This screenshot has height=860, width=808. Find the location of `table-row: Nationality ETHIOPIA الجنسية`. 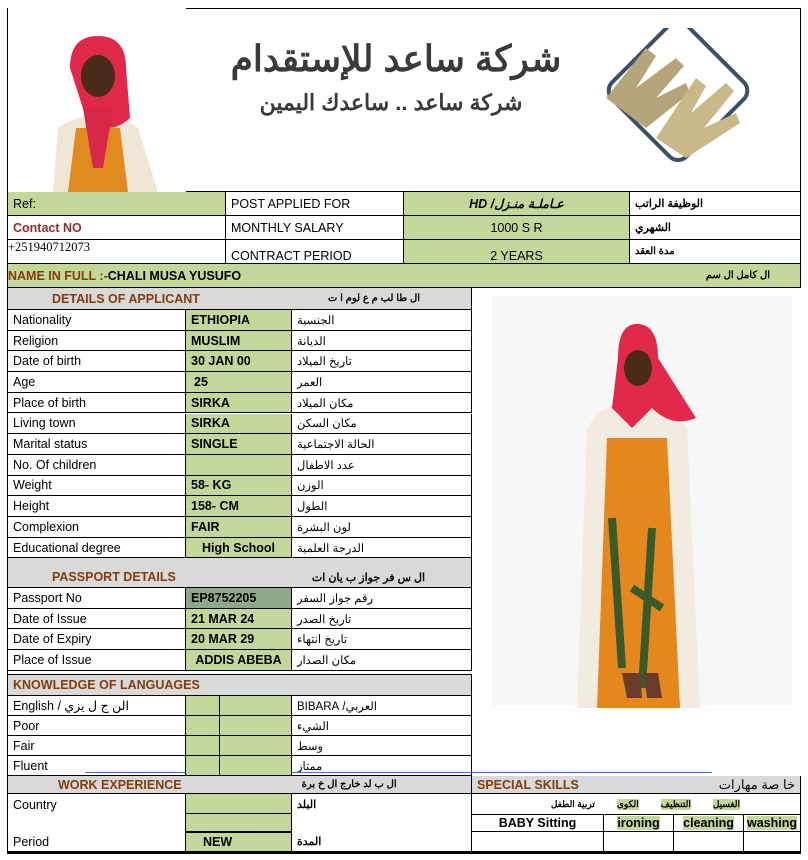

table-row: Nationality ETHIOPIA الجنسية is located at coordinates (240, 320).